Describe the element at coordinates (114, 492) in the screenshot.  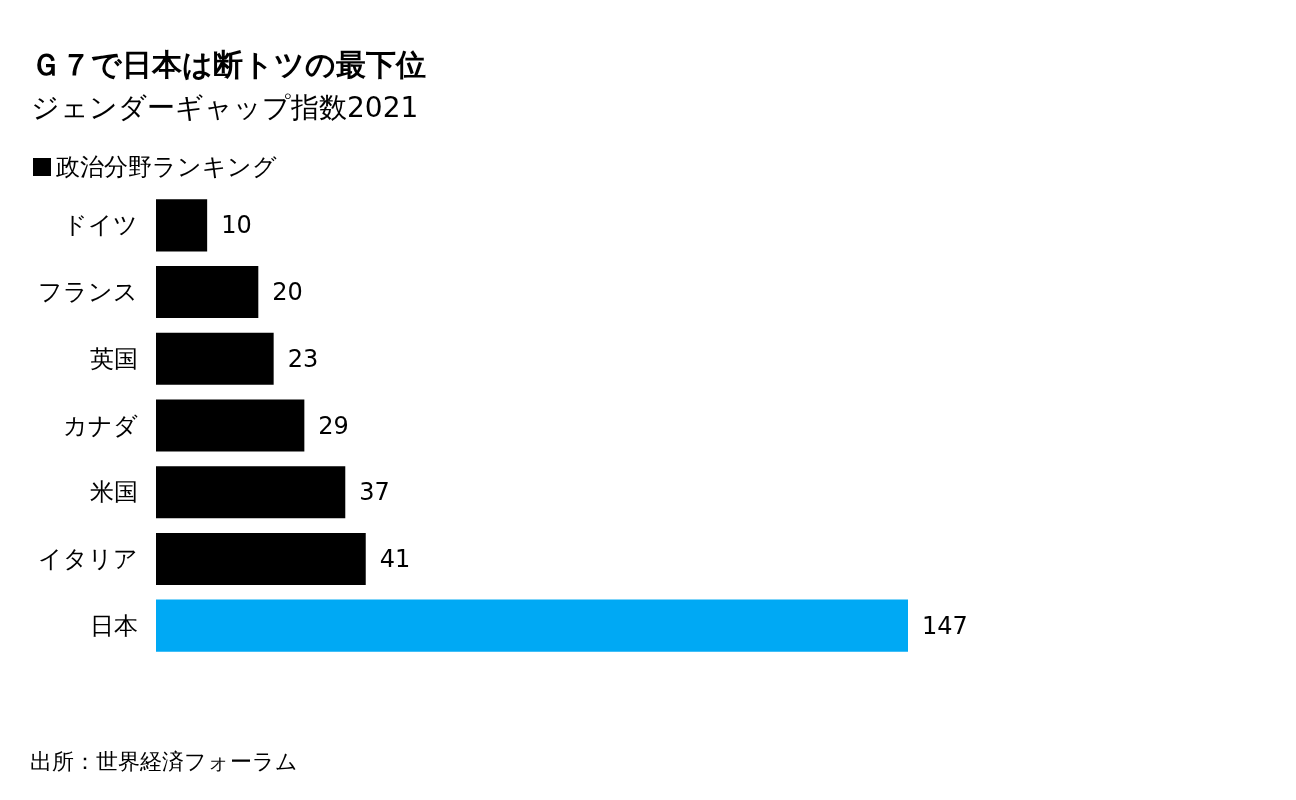
I see `y-tick-label: 米国` at that location.